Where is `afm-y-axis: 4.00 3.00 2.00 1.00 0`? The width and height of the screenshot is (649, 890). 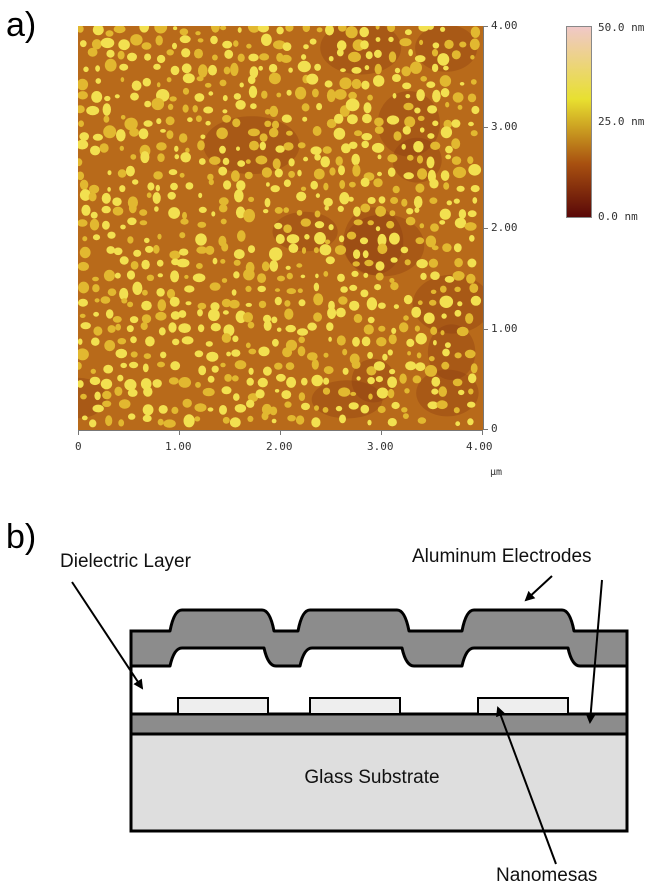
afm-y-axis: 4.00 3.00 2.00 1.00 0 is located at coordinates (513, 227).